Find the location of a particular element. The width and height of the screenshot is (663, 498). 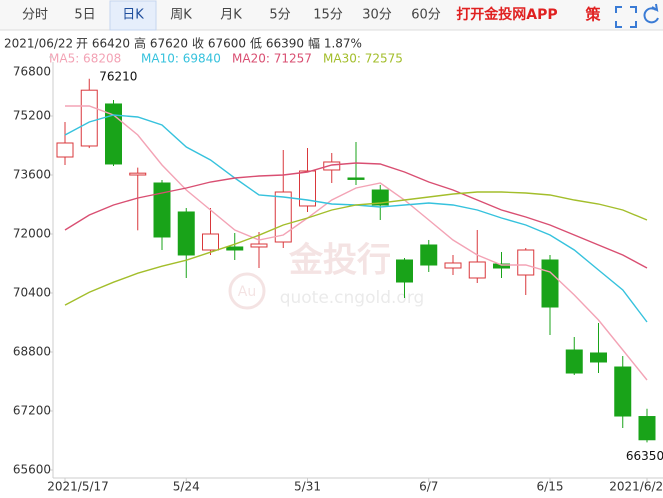

y-tick-label: 67200 is located at coordinates (32, 411).